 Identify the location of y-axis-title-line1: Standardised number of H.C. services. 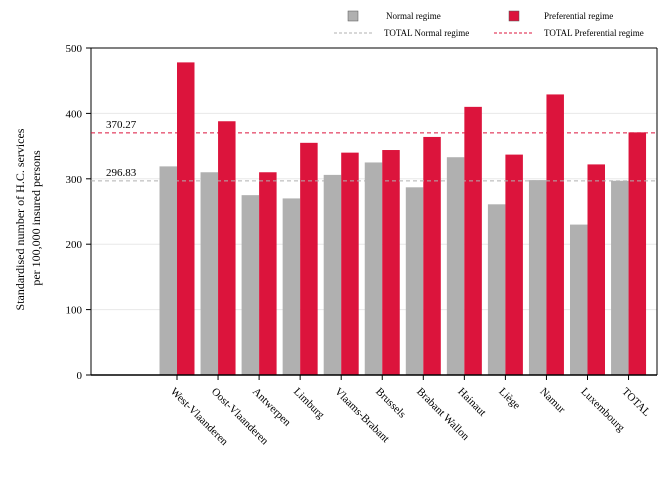
(20, 219).